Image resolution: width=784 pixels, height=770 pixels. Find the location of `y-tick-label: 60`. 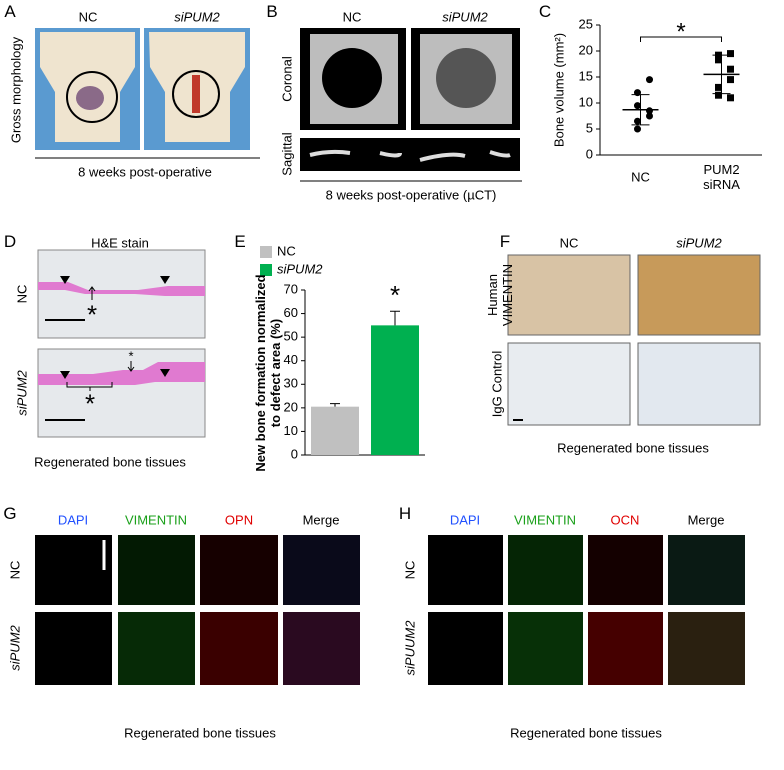

y-tick-label: 60 is located at coordinates (291, 312).